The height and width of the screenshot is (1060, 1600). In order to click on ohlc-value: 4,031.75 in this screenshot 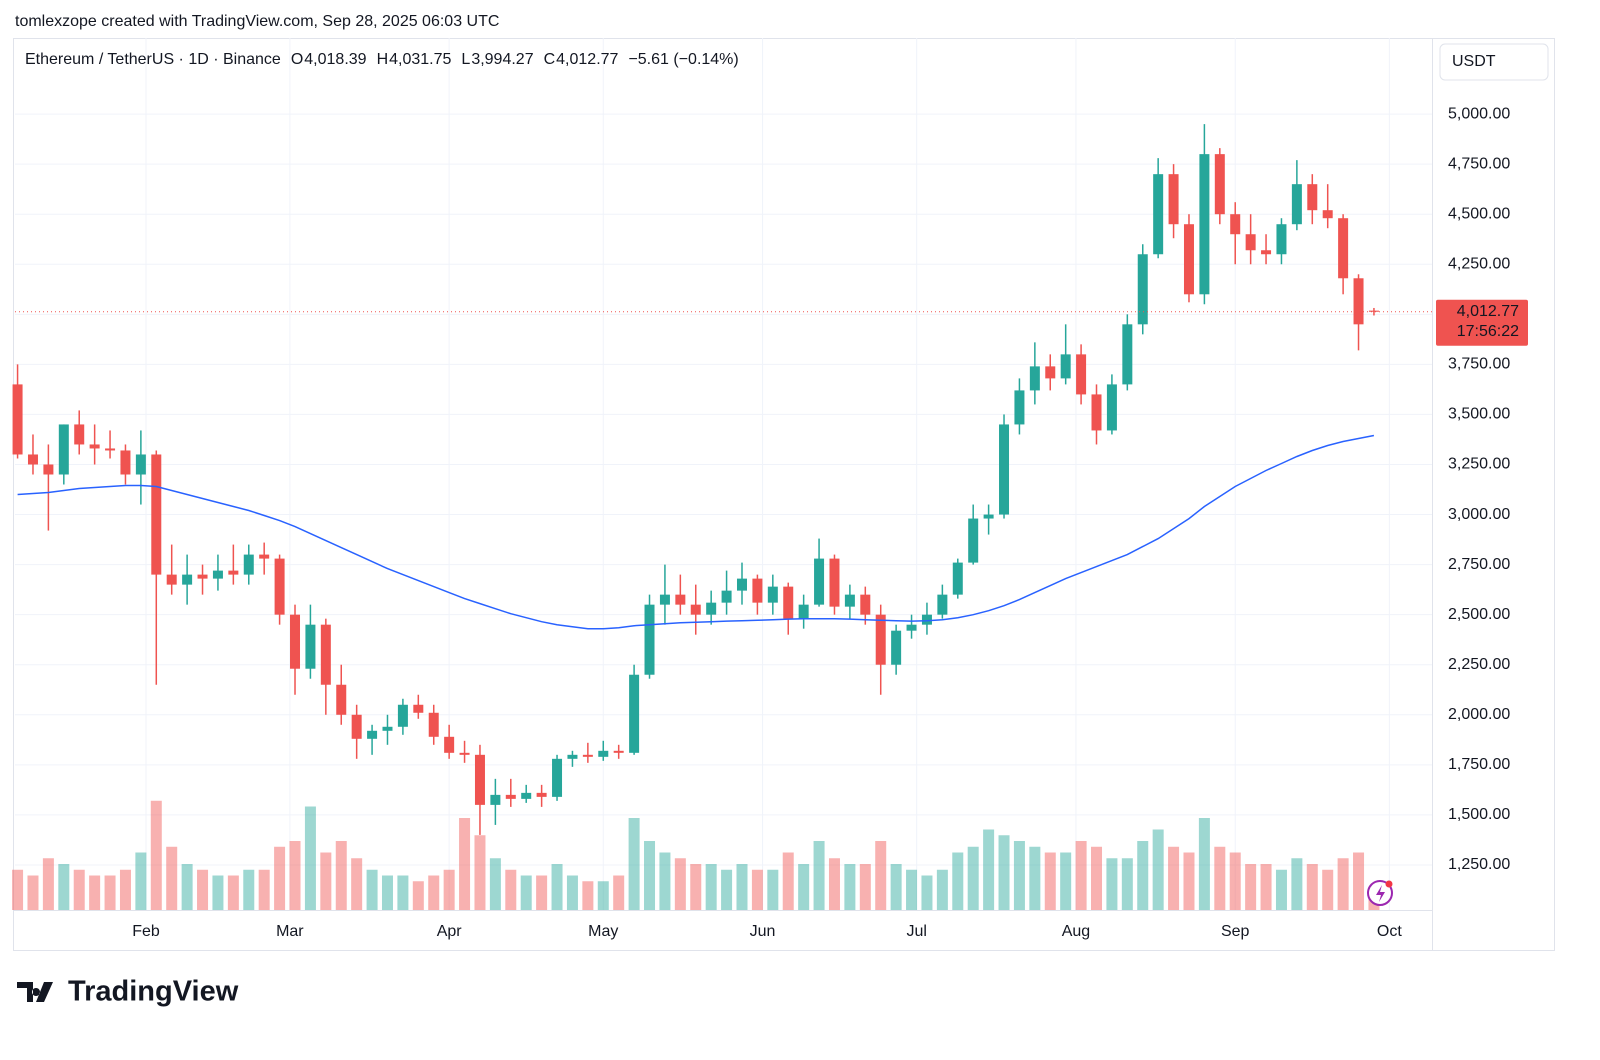, I will do `click(420, 59)`.